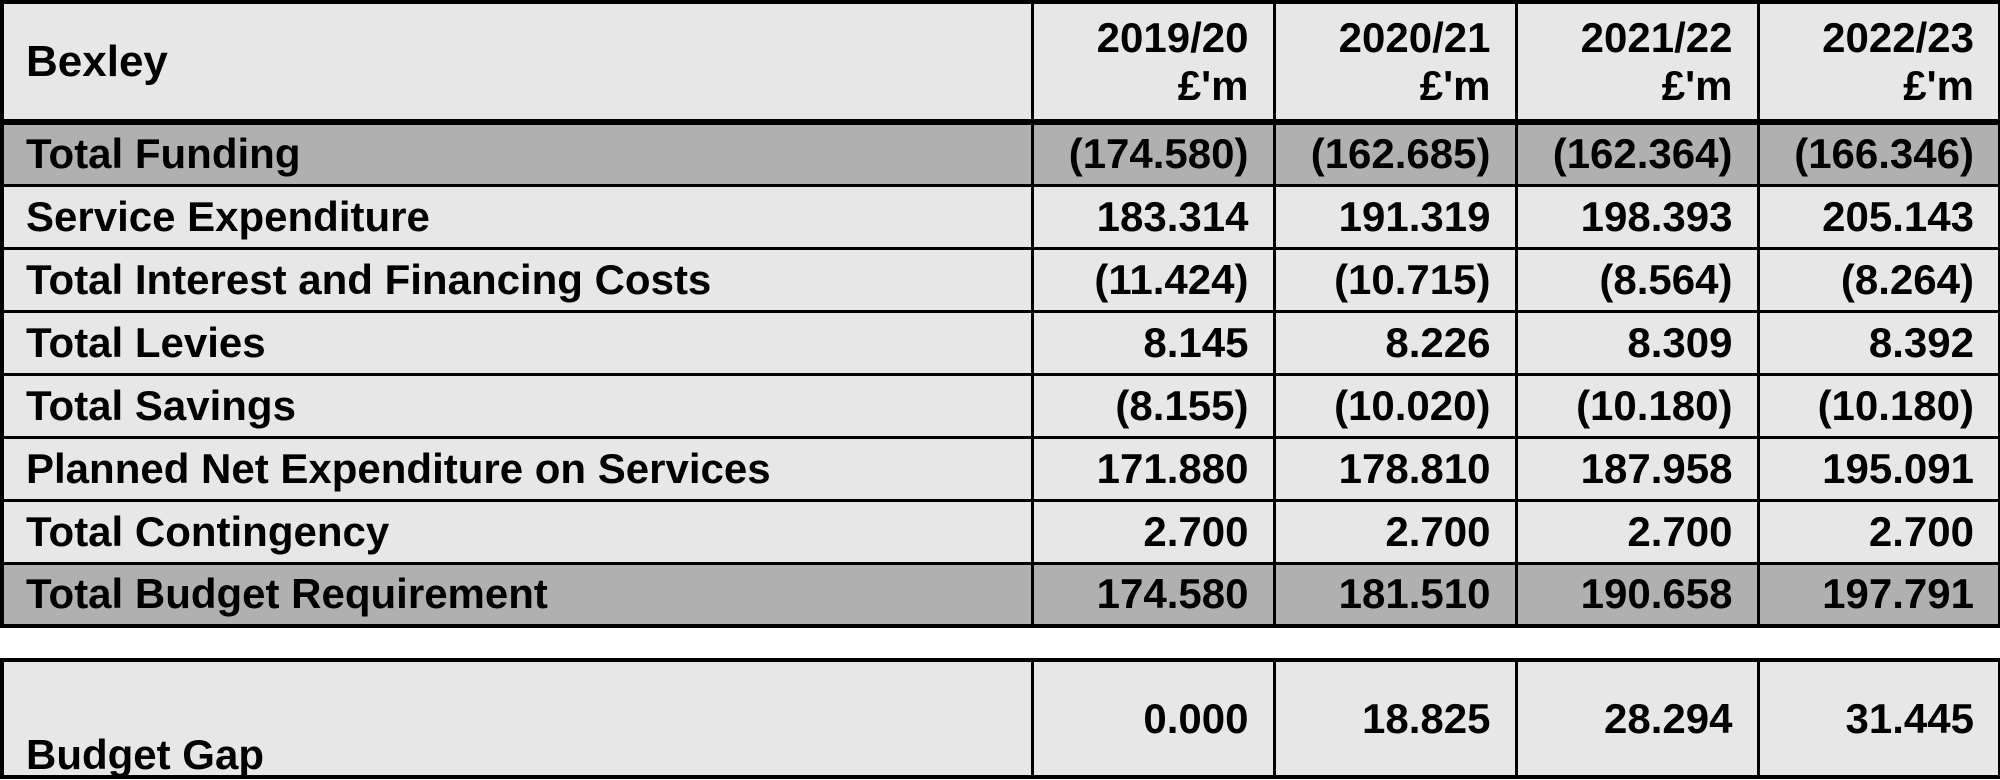 This screenshot has height=780, width=2000. What do you see at coordinates (1153, 468) in the screenshot?
I see `cell-value: 171.880` at bounding box center [1153, 468].